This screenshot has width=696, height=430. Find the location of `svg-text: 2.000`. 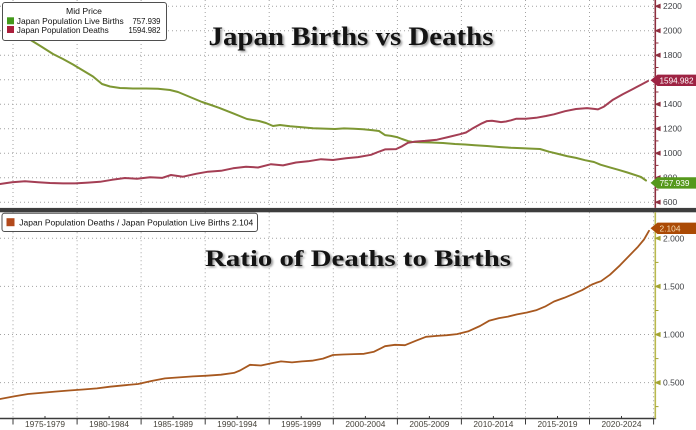

svg-text: 2.000 is located at coordinates (674, 238).